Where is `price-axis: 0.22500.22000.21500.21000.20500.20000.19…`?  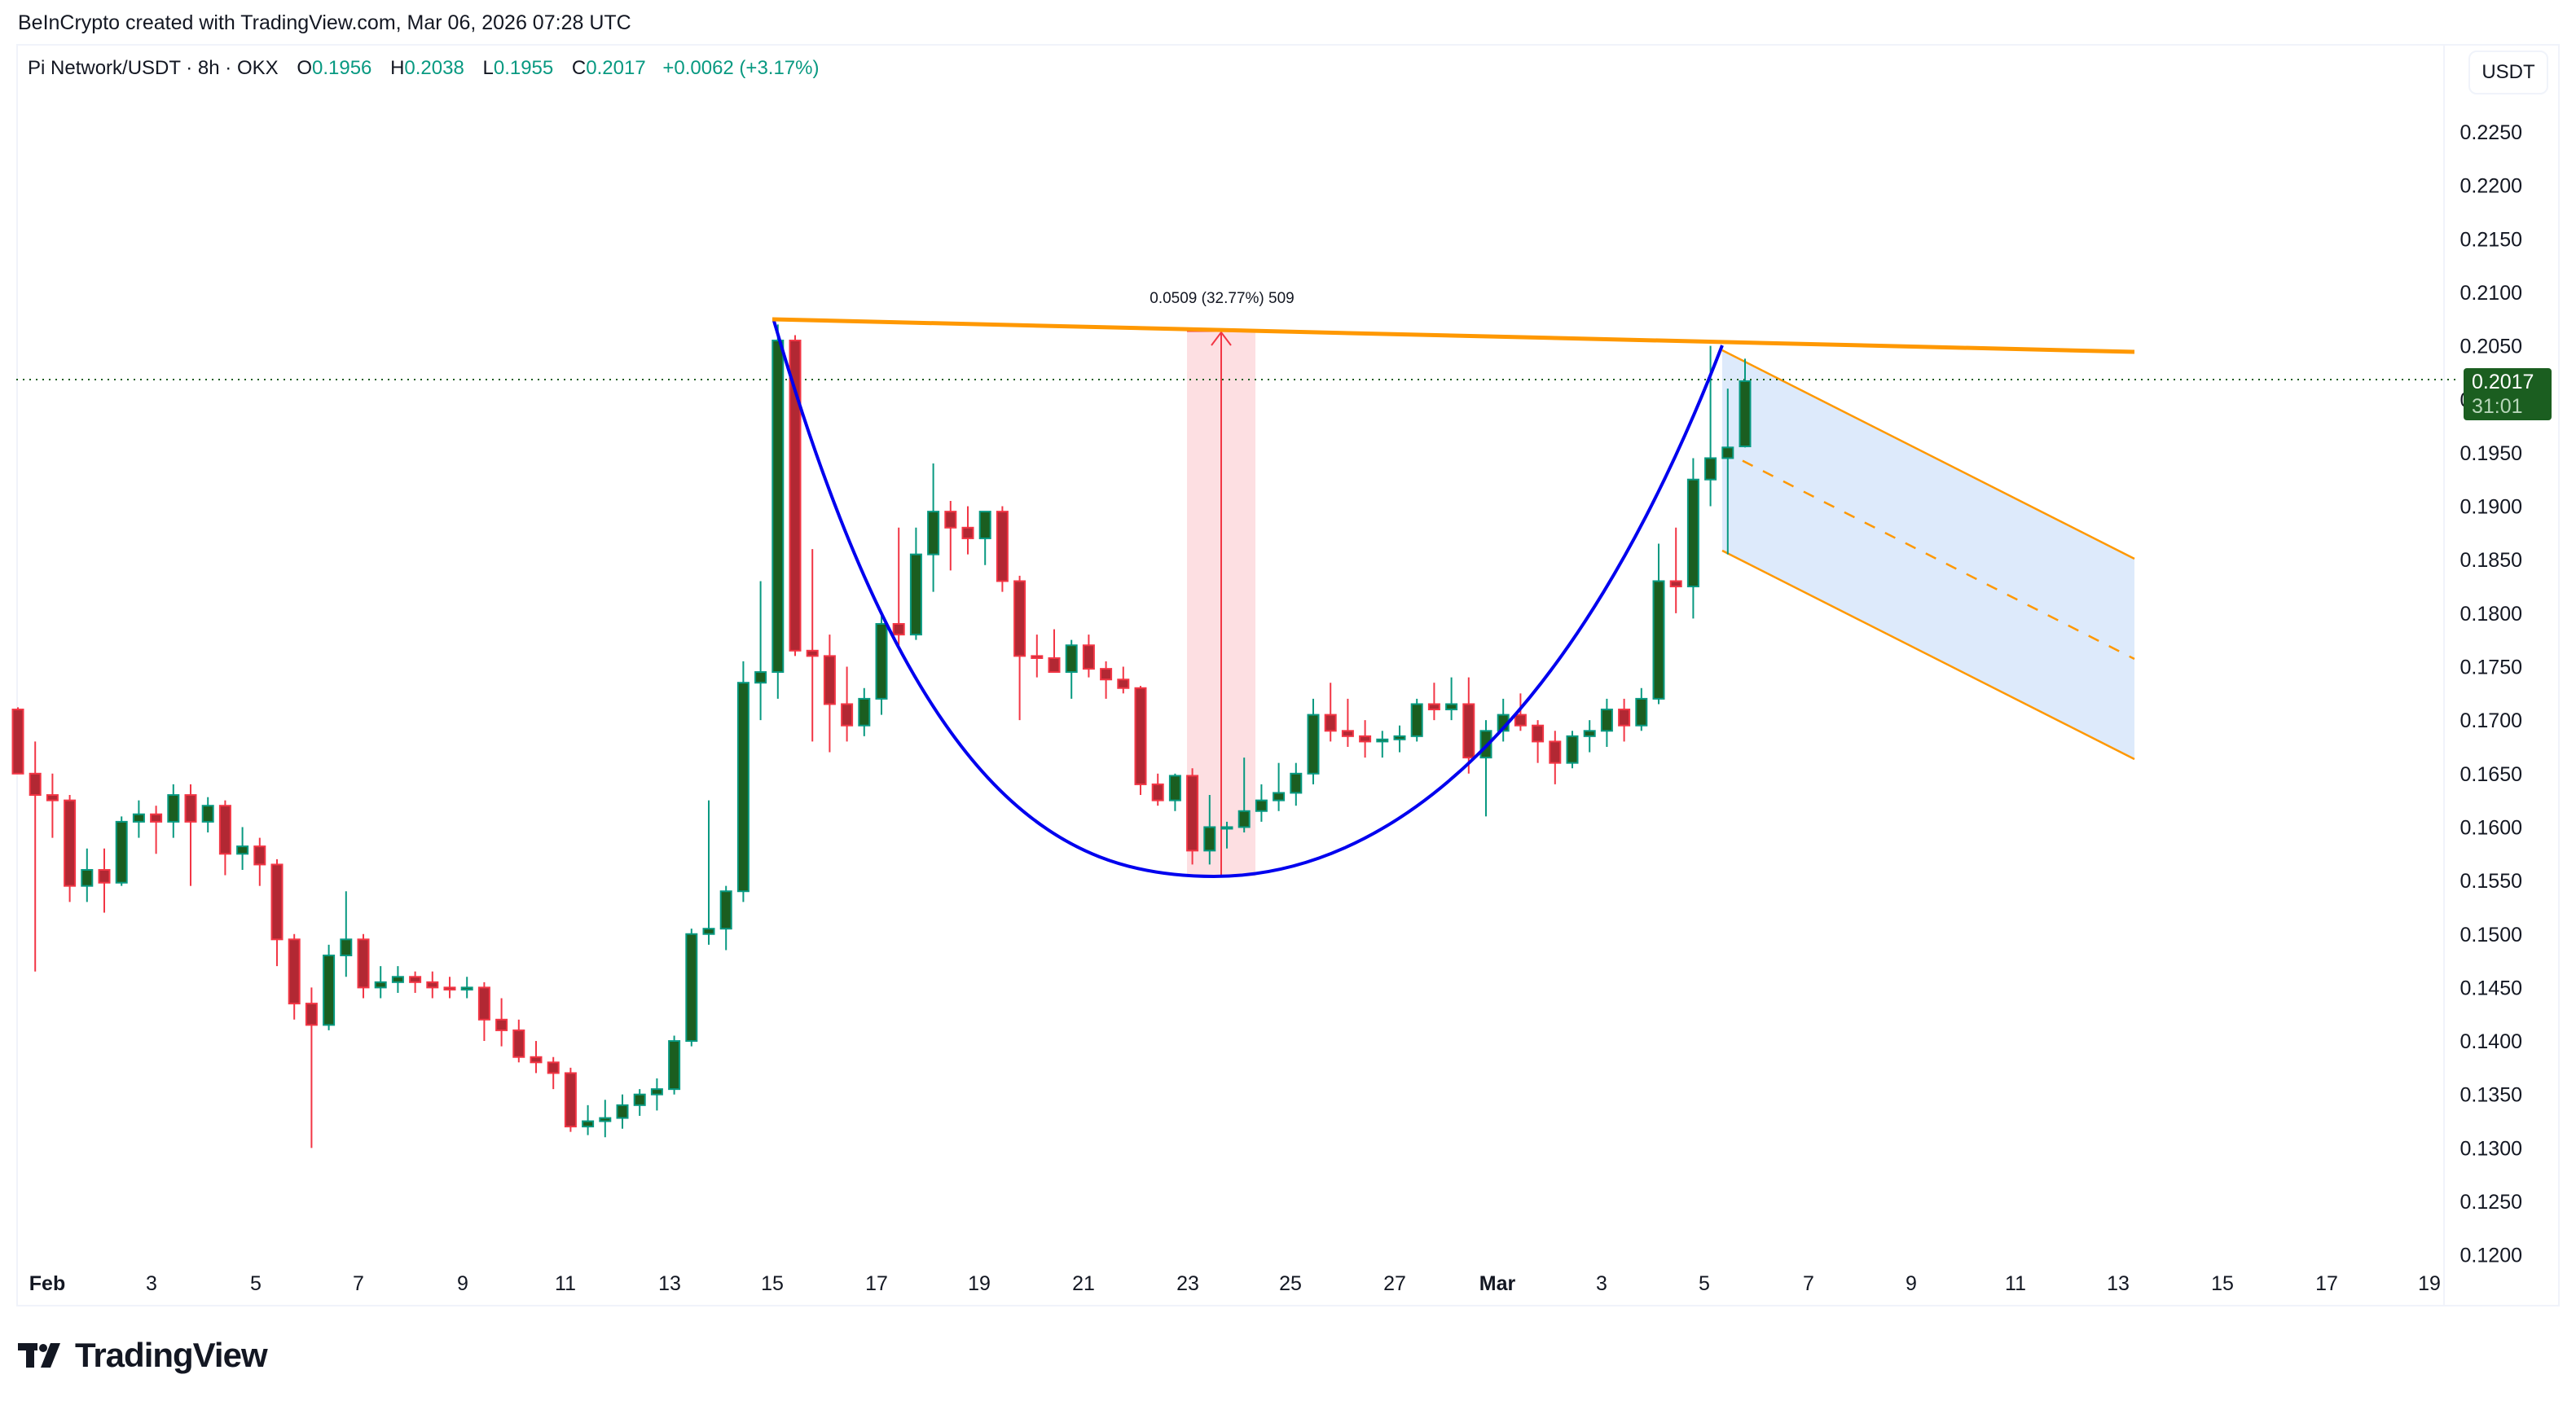
price-axis: 0.22500.22000.21500.21000.20500.20000.19… is located at coordinates (2482, 675).